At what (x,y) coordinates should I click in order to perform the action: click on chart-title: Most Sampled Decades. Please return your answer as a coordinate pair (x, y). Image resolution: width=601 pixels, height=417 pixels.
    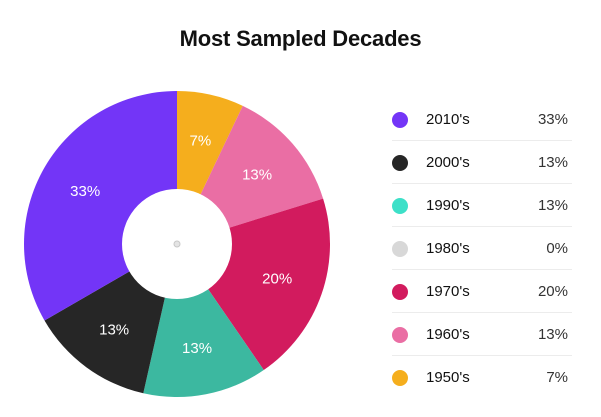
    Looking at the image, I should click on (300, 38).